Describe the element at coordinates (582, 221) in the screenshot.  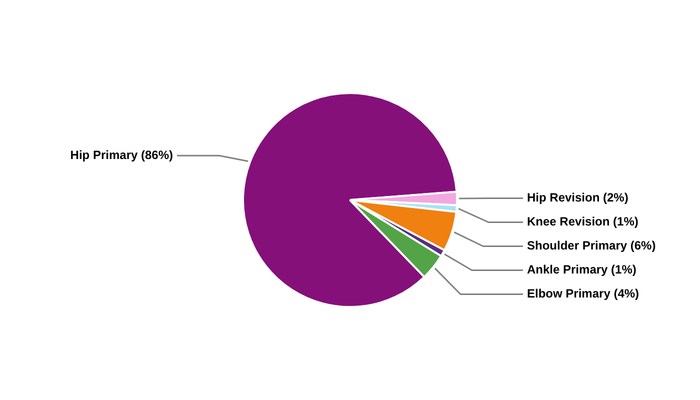
I see `slice-label: Knee Revision (1%)` at that location.